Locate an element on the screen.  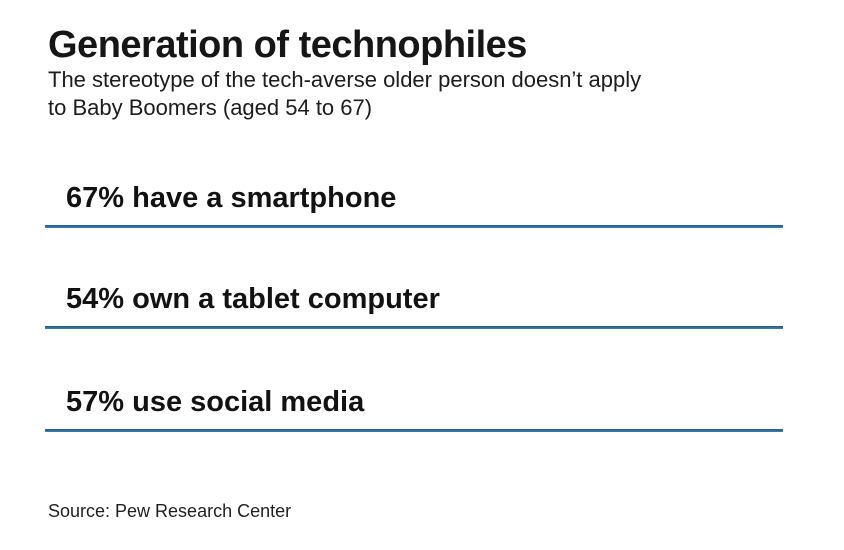
stat-row-smartphone: 67% have a smartphone is located at coordinates (414, 204).